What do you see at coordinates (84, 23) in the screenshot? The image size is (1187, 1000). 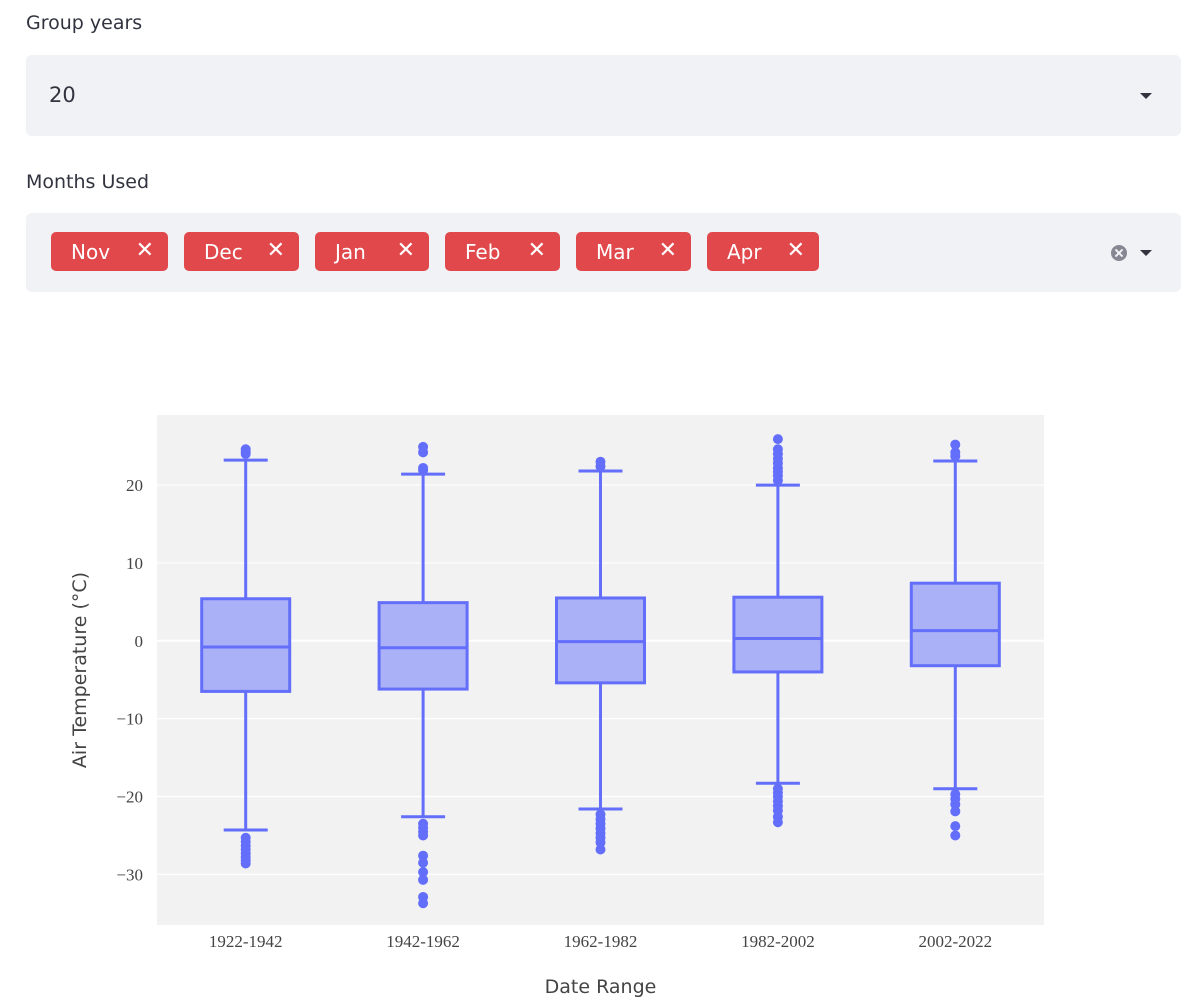 I see `group-years-label: Group years` at bounding box center [84, 23].